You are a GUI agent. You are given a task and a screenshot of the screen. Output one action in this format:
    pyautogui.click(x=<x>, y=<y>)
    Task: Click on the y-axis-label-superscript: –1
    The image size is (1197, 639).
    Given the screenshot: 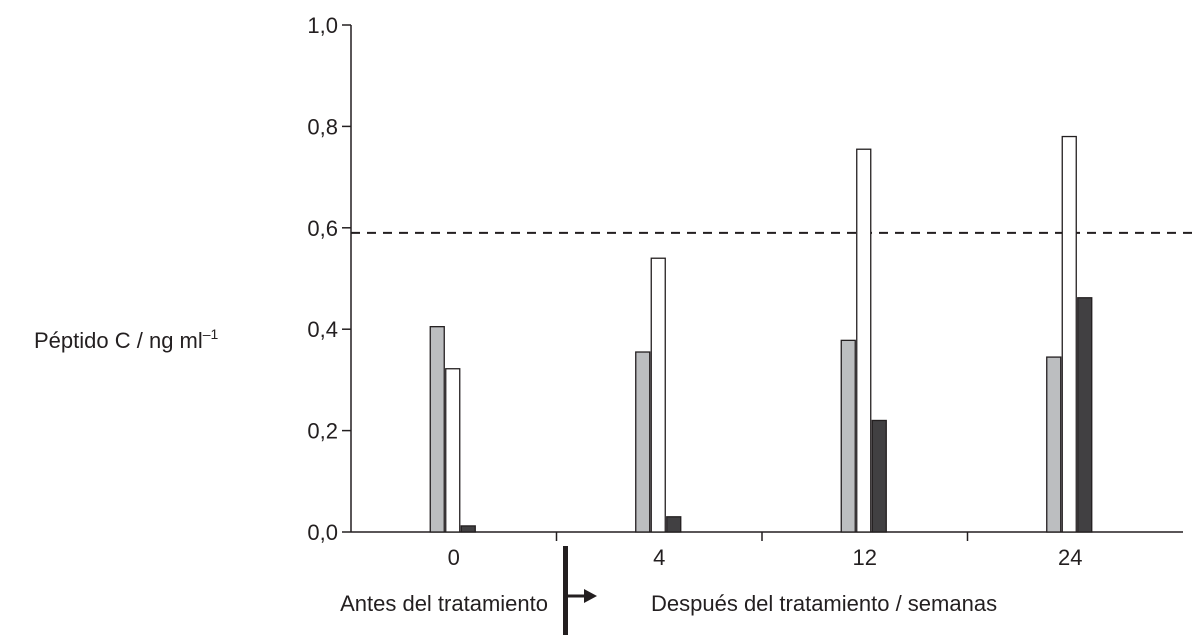 What is the action you would take?
    pyautogui.click(x=211, y=334)
    